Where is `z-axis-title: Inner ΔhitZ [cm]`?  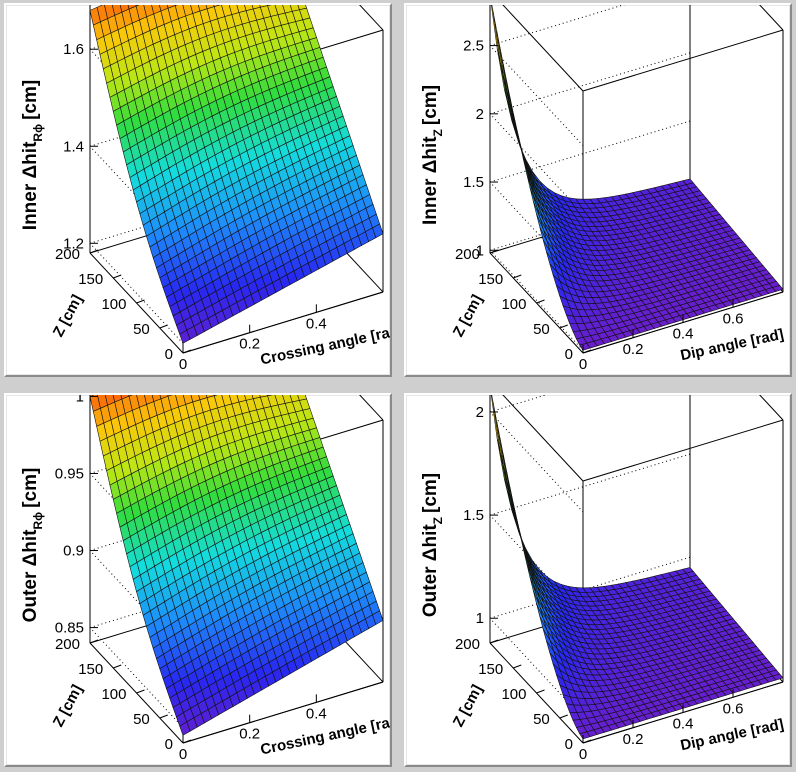
z-axis-title: Inner ΔhitZ [cm] is located at coordinates (432, 155).